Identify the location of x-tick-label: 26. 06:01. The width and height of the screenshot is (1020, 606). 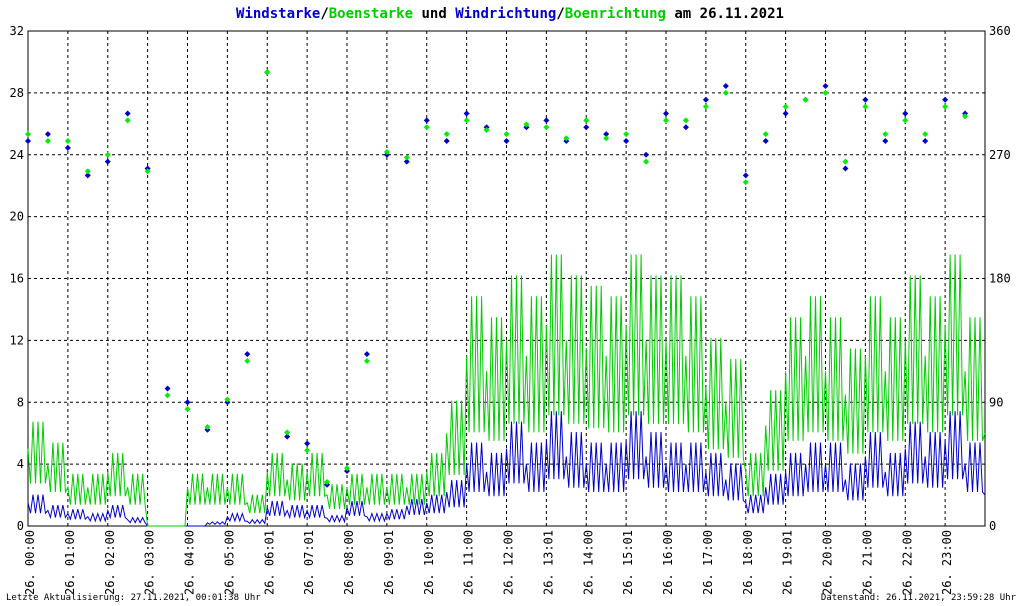
(269, 562).